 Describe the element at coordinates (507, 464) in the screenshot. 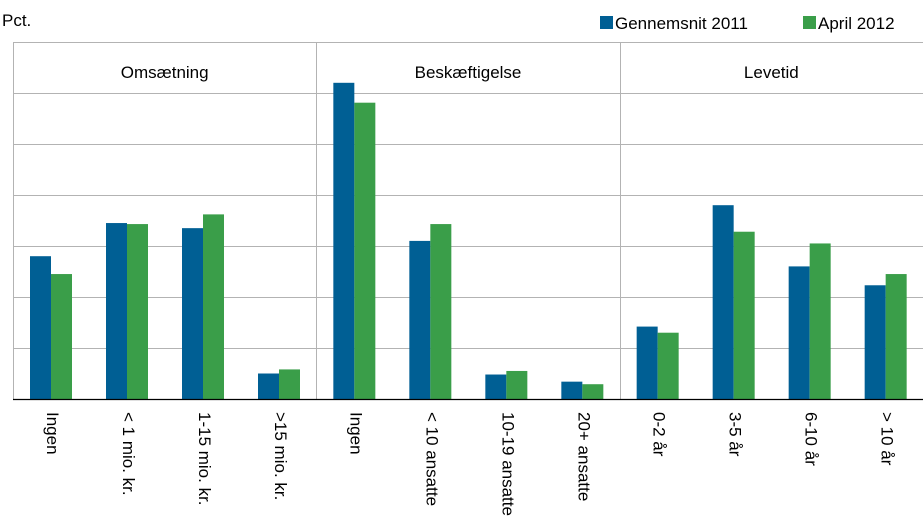

I see `category-label: 10-19 ansatte` at that location.